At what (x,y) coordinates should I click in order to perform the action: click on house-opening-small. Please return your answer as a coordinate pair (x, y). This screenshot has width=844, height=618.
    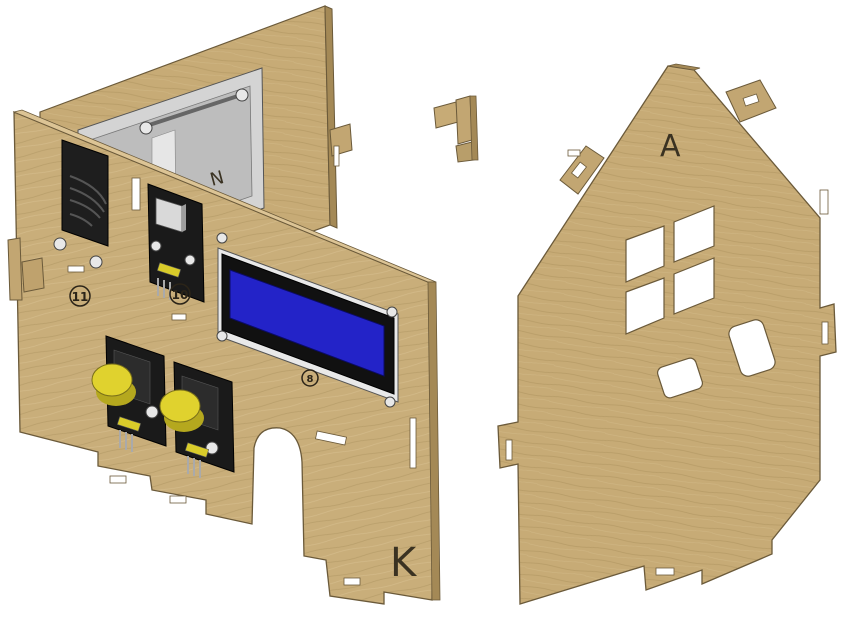
    Looking at the image, I should click on (680, 378).